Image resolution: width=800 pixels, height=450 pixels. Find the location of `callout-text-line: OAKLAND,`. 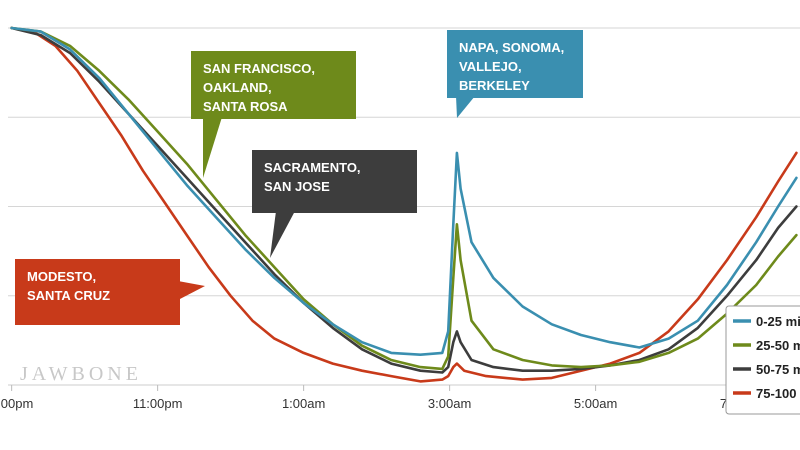

callout-text-line: OAKLAND, is located at coordinates (237, 87).